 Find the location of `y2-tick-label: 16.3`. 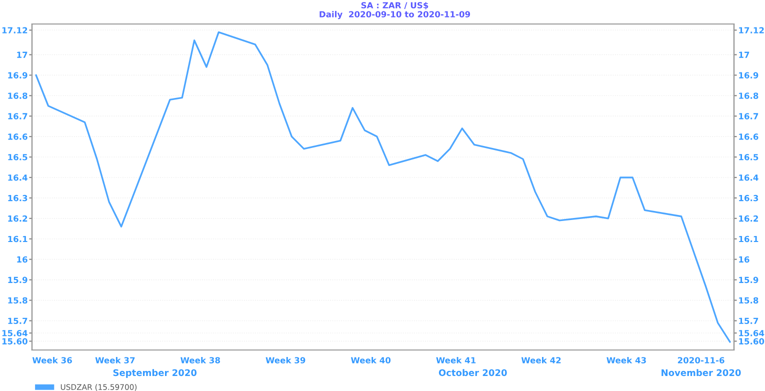

y2-tick-label: 16.3 is located at coordinates (748, 198).